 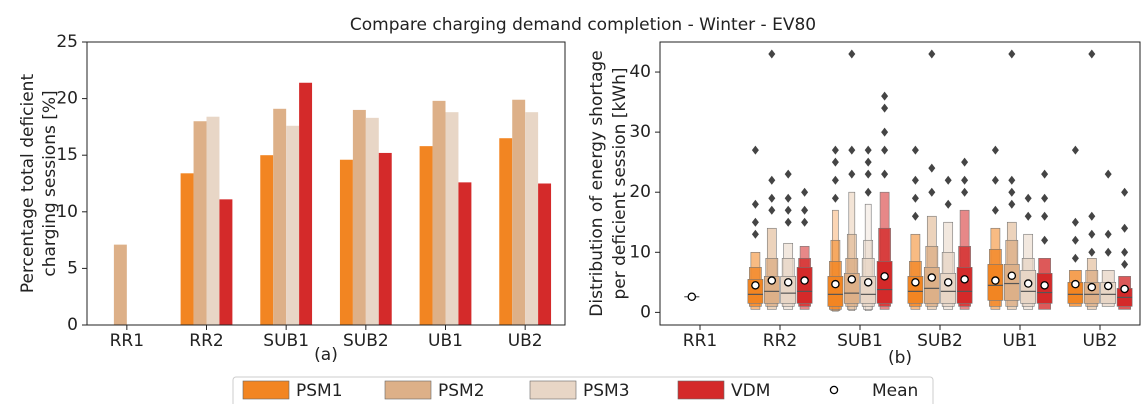 I want to click on legend-label: Mean, so click(x=895, y=391).